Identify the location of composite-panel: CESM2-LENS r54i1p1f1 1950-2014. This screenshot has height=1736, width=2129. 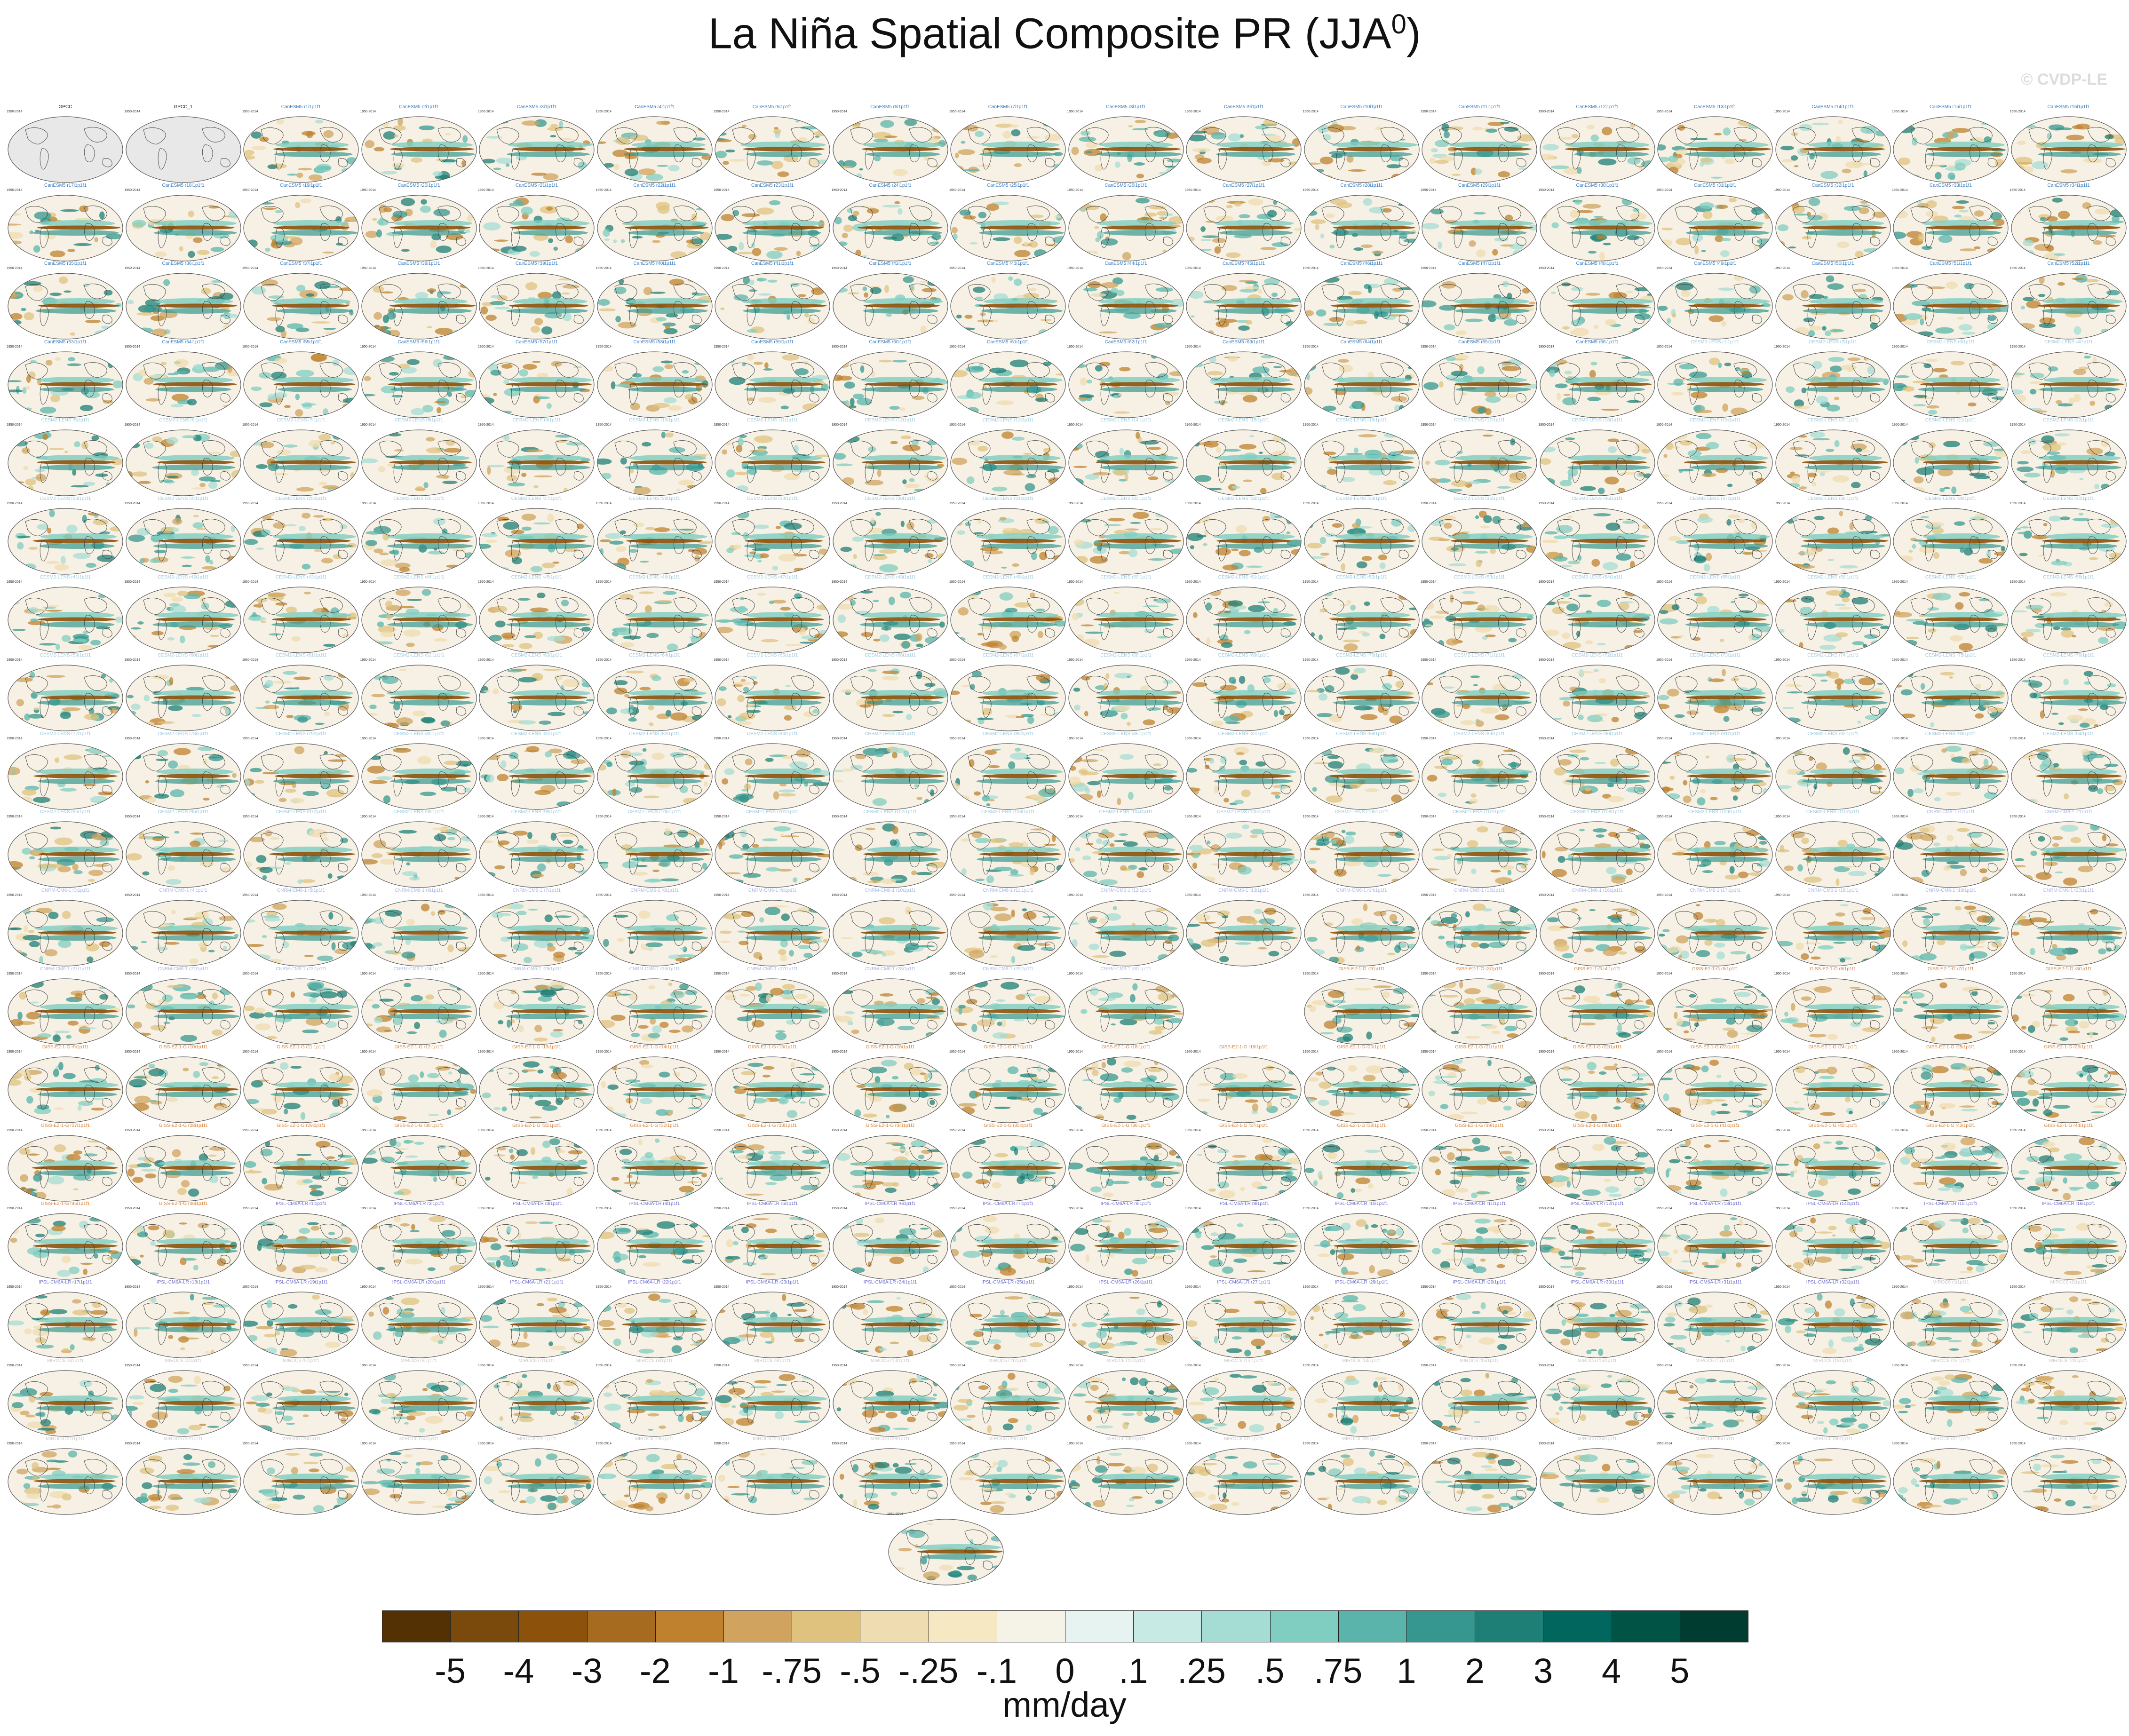
(1597, 616).